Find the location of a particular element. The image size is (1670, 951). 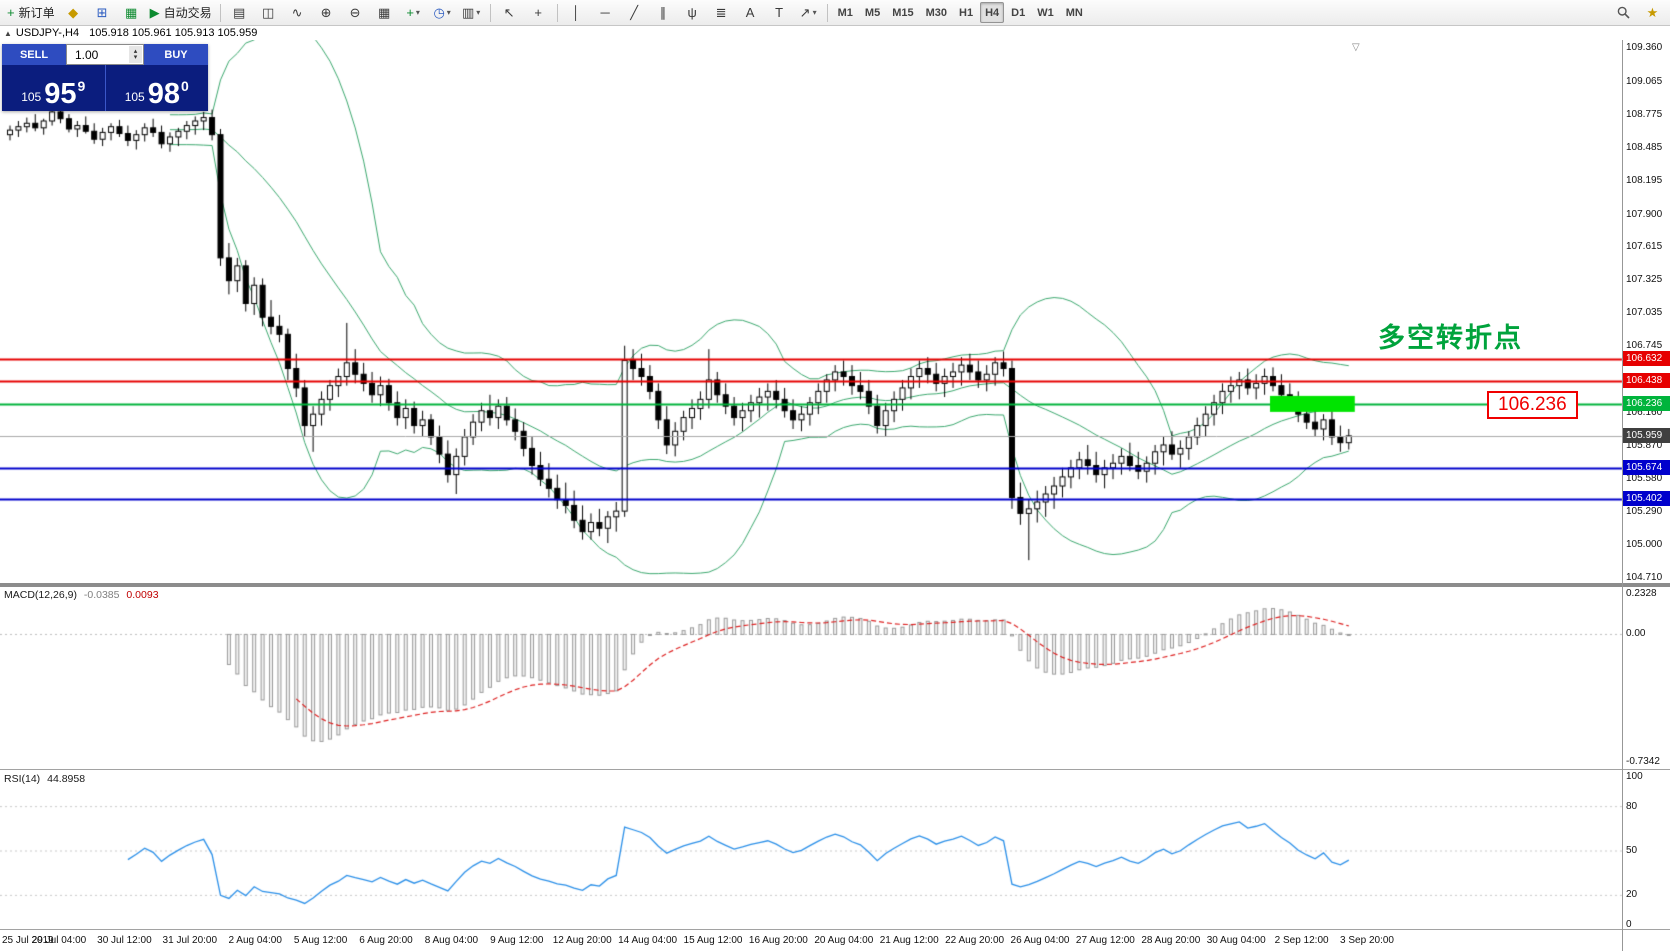

timeframe-button-m15: M15 is located at coordinates (903, 12).